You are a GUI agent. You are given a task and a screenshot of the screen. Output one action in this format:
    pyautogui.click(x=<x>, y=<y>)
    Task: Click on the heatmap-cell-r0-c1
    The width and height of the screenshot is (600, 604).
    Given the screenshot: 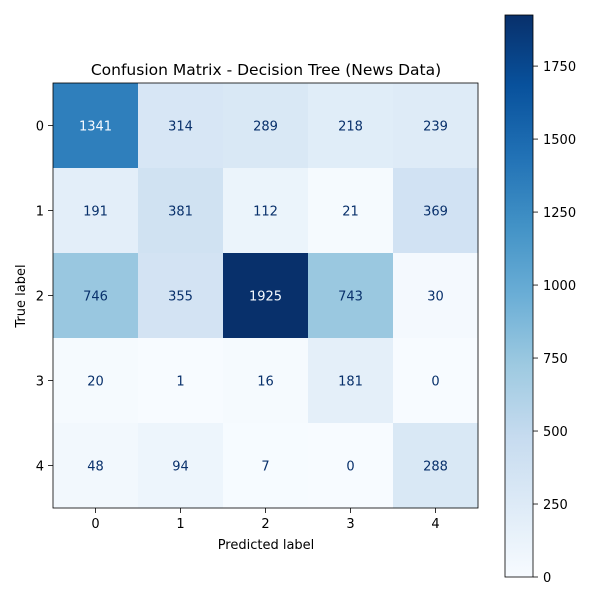 What is the action you would take?
    pyautogui.click(x=181, y=126)
    